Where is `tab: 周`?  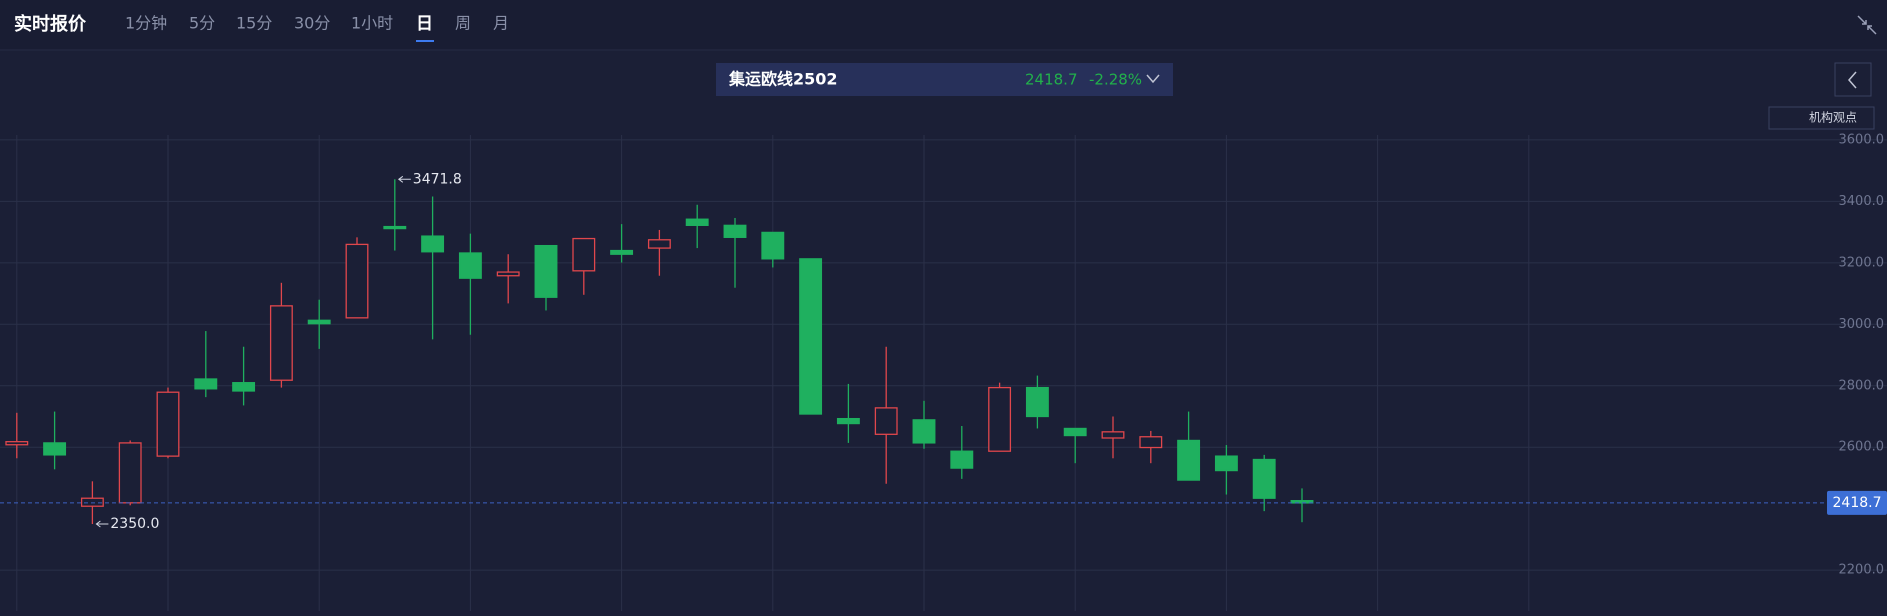 tab: 周 is located at coordinates (463, 23).